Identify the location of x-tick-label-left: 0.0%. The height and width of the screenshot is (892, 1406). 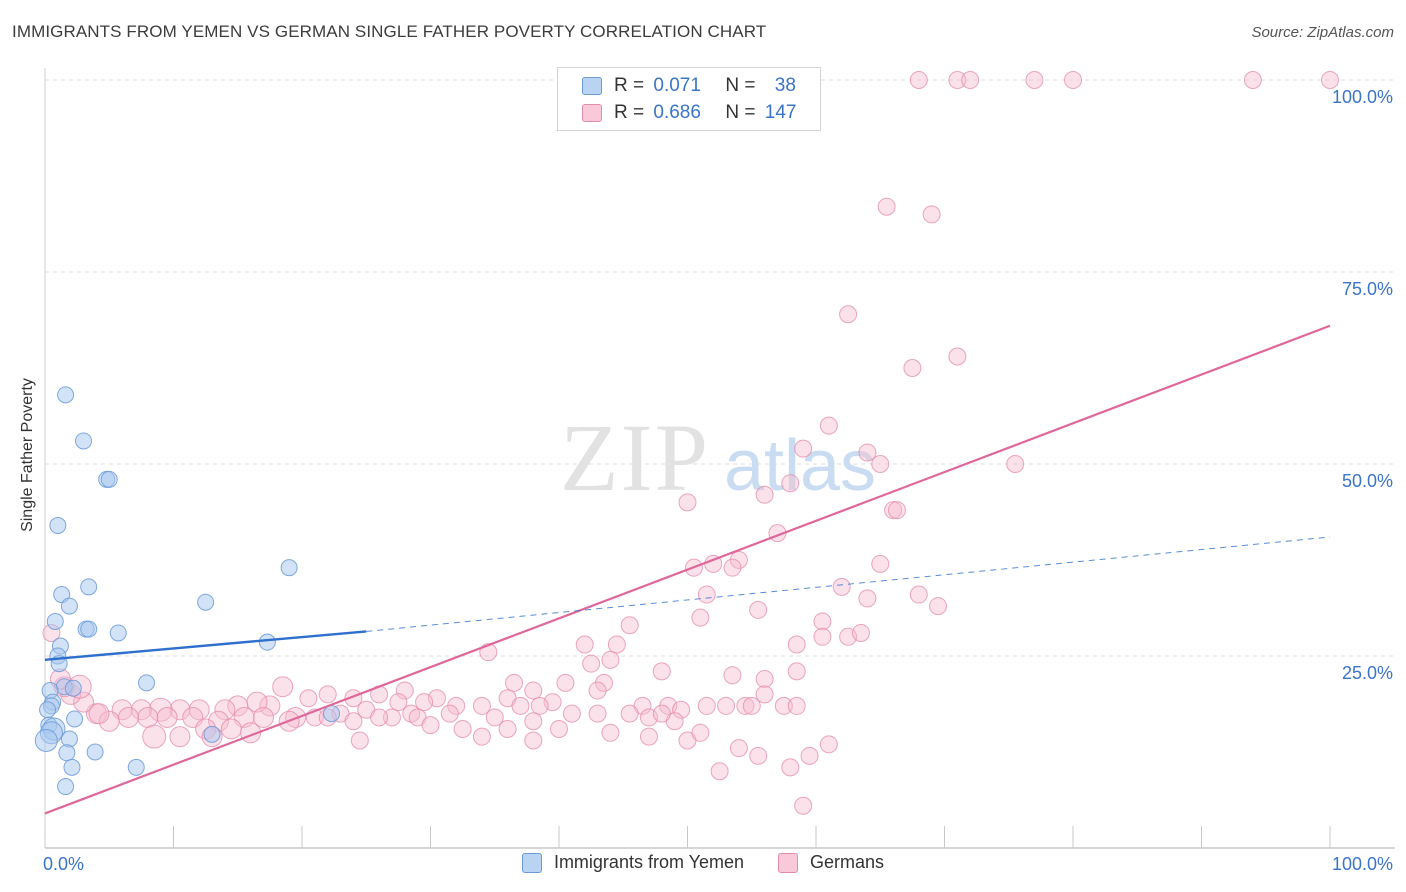
(63, 864).